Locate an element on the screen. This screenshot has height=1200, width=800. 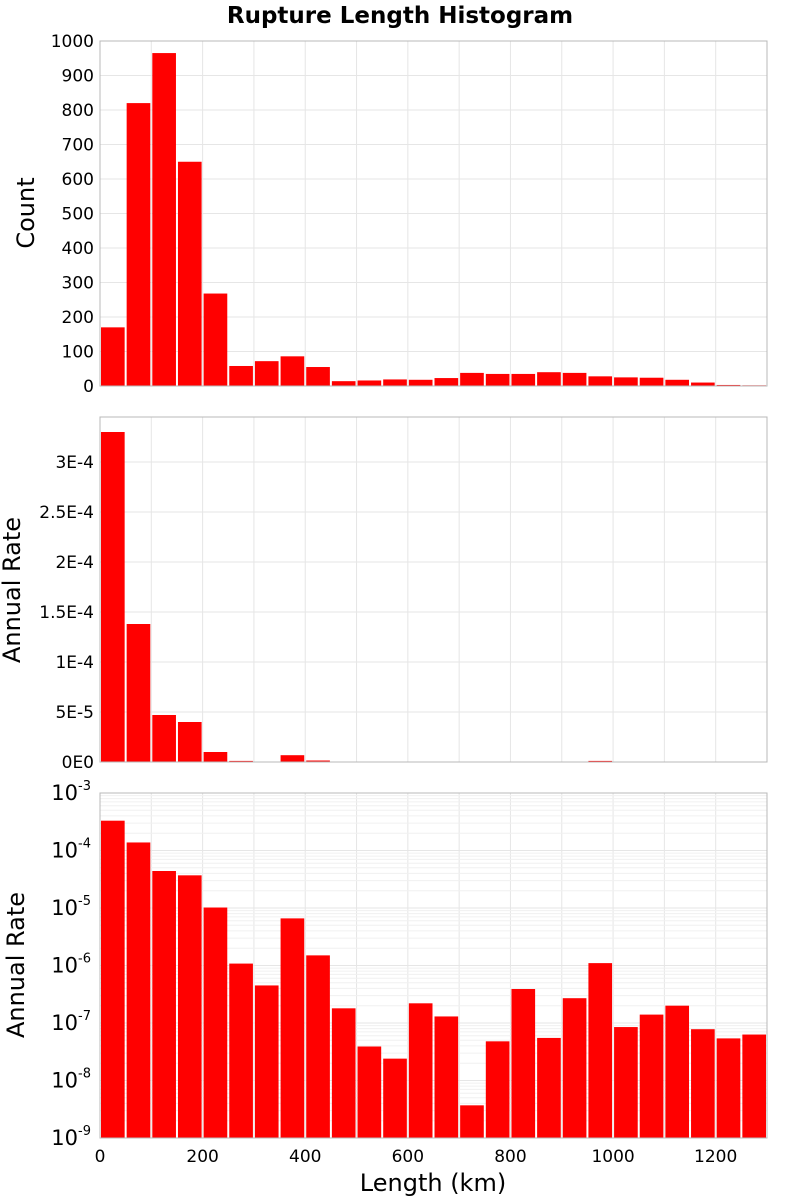
y-tick-label: 800 is located at coordinates (78, 111).